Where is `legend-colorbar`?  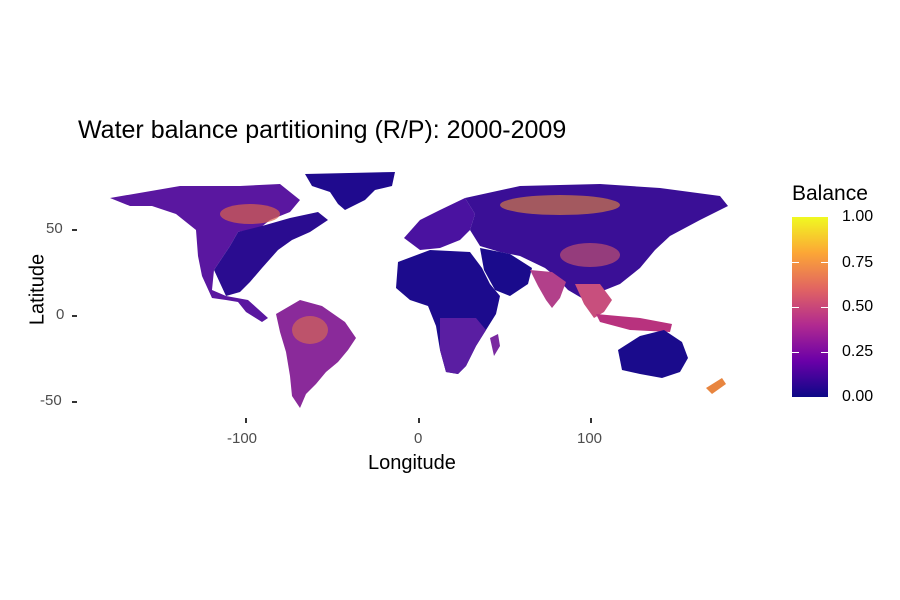 legend-colorbar is located at coordinates (810, 307).